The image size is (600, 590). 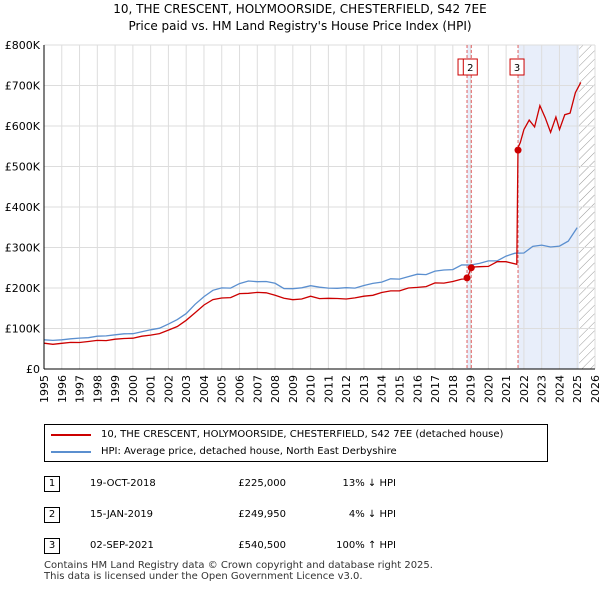 I want to click on x-tick-label: 2026, so click(x=594, y=389).